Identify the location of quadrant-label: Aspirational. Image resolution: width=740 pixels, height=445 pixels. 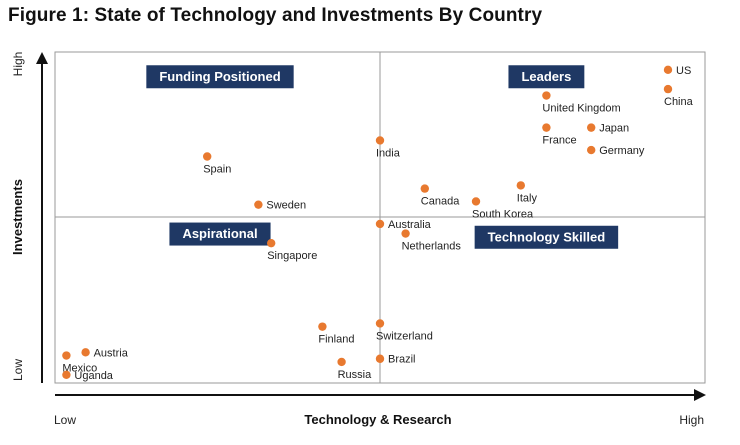
(219, 233).